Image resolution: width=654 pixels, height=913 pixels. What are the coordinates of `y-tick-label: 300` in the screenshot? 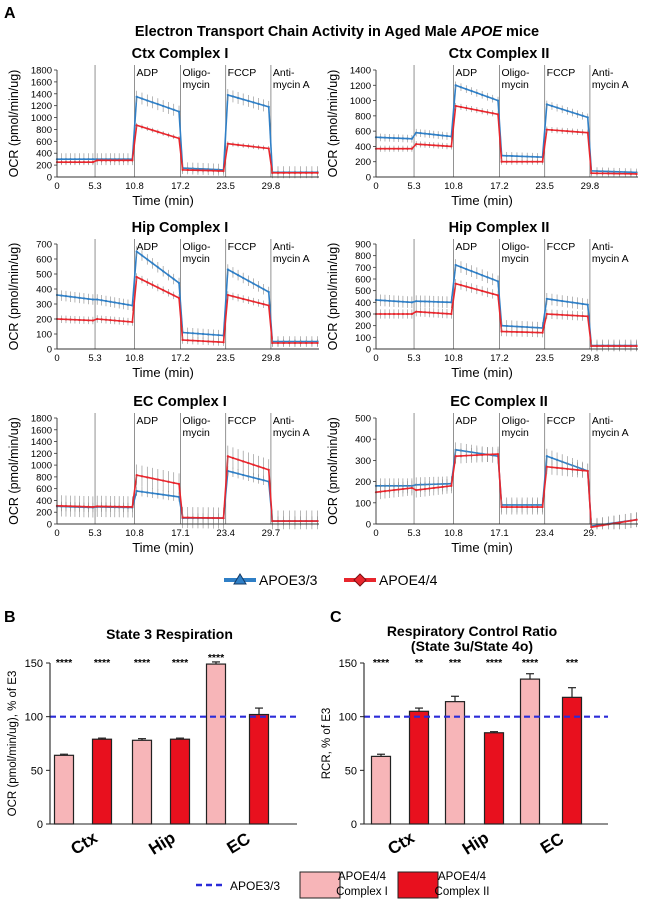 It's located at (363, 461).